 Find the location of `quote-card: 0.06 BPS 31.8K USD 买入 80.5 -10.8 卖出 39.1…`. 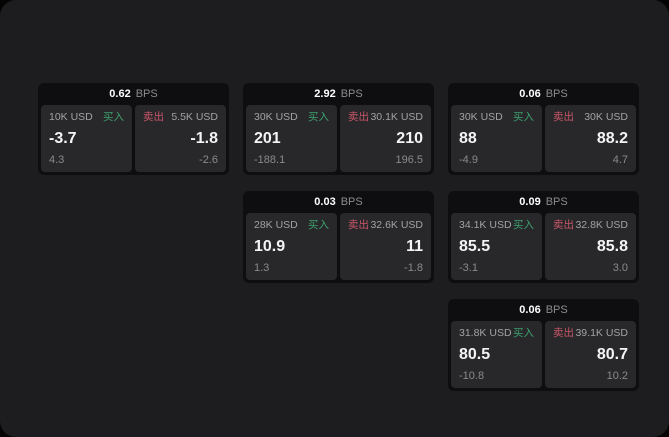

quote-card: 0.06 BPS 31.8K USD 买入 80.5 -10.8 卖出 39.1… is located at coordinates (543, 345).